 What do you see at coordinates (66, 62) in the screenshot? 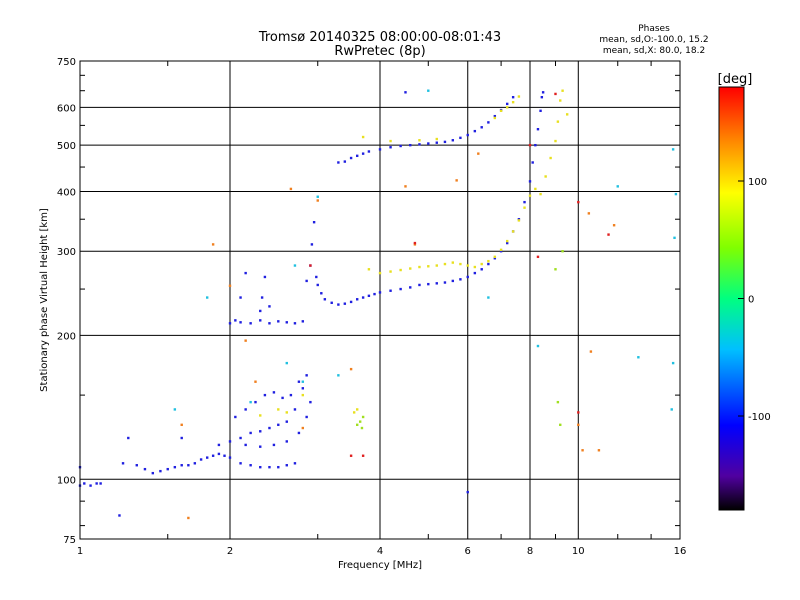
I see `y-tick-label: 750` at bounding box center [66, 62].